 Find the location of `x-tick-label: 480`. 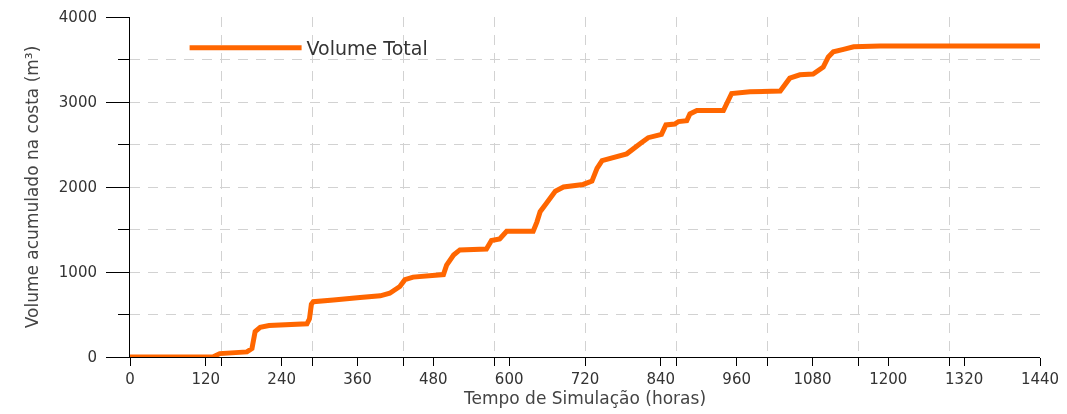

x-tick-label: 480 is located at coordinates (433, 379).